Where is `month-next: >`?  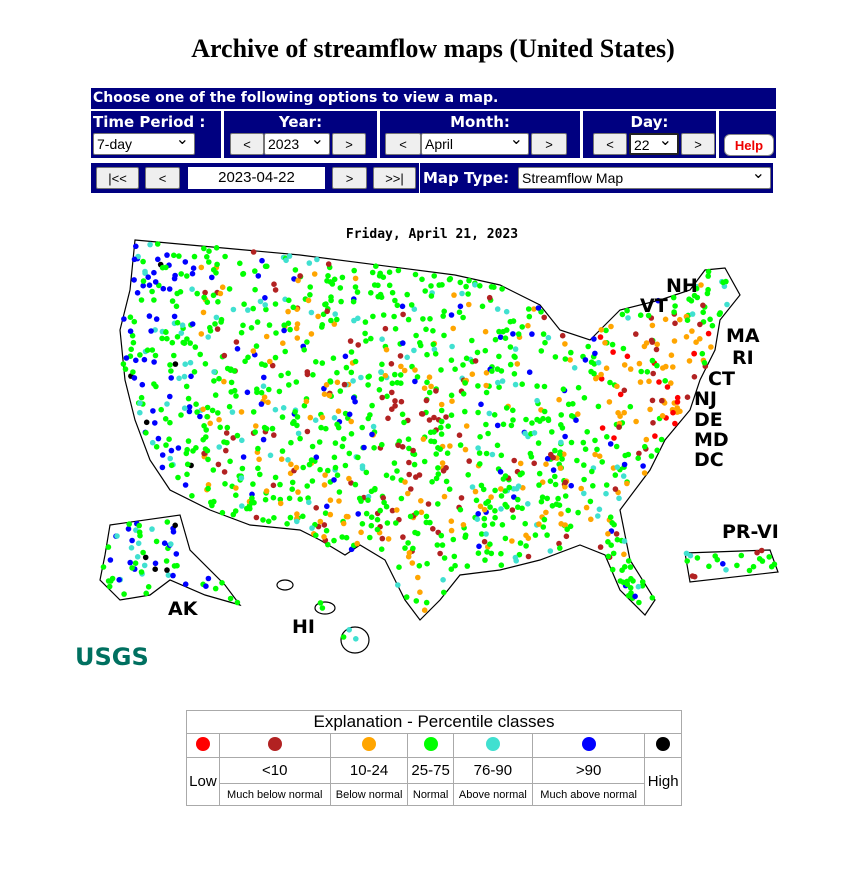 month-next: > is located at coordinates (549, 144).